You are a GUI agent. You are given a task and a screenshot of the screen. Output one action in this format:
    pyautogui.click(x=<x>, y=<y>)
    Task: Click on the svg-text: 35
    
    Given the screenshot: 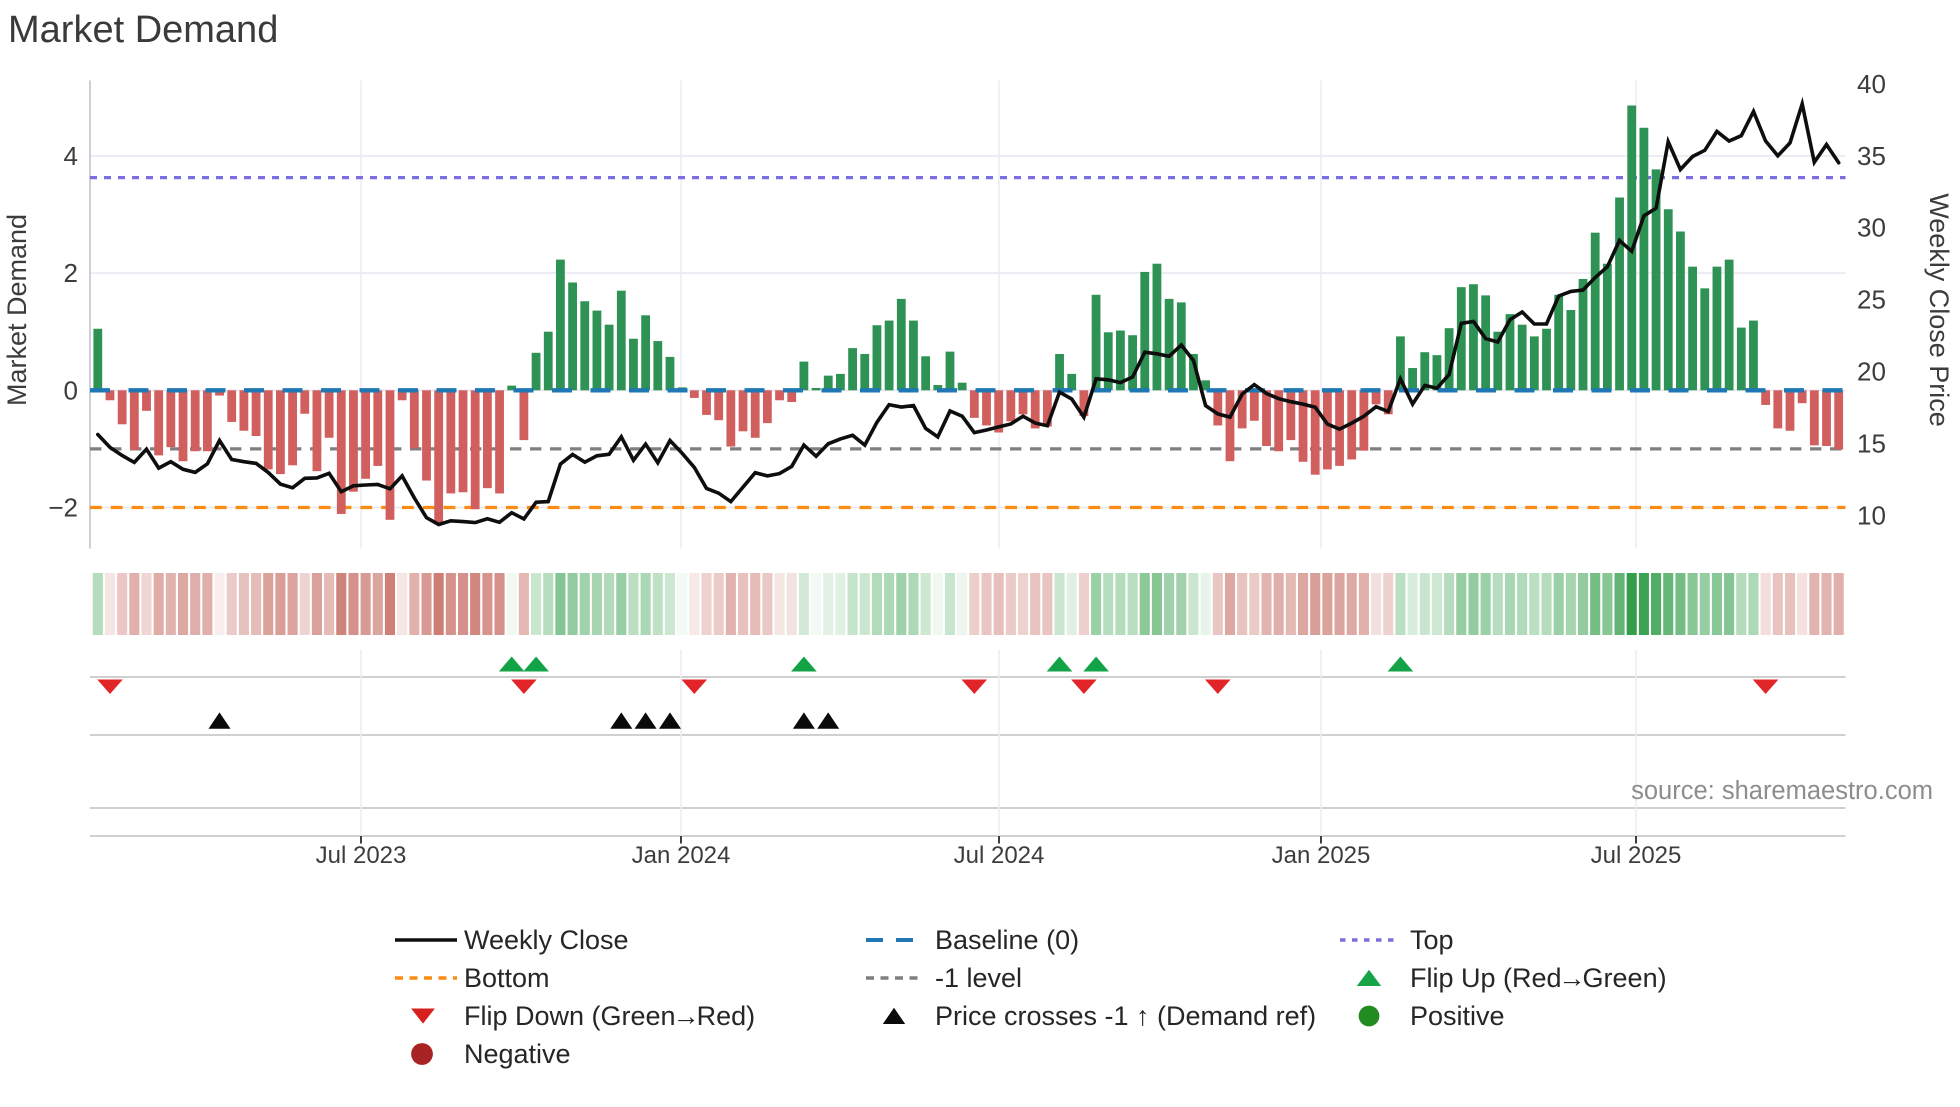 What is the action you would take?
    pyautogui.click(x=1871, y=156)
    